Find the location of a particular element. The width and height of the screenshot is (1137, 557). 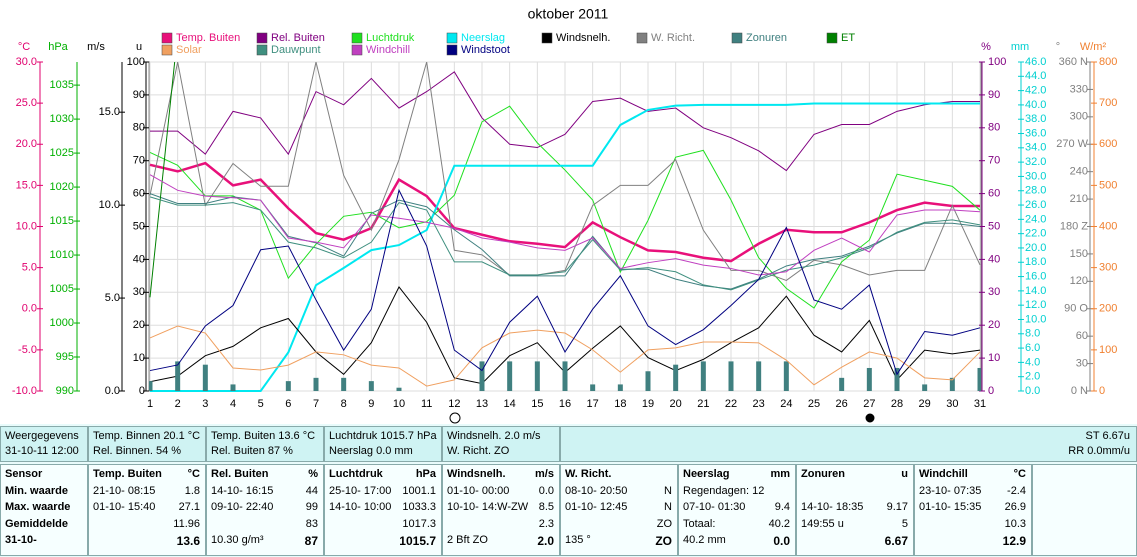

panel-cell: Luchtdruk 1015.7 hPa Neerslag 0.0 mm is located at coordinates (383, 444).